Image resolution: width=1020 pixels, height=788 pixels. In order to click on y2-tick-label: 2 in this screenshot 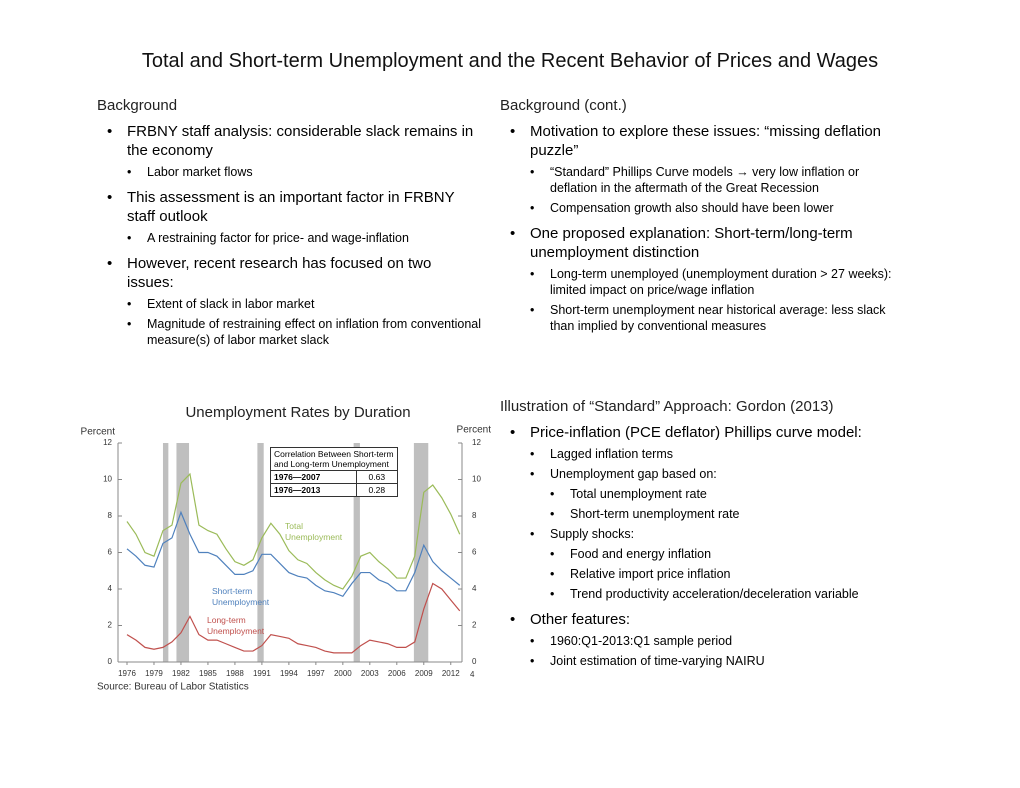, I will do `click(474, 625)`.